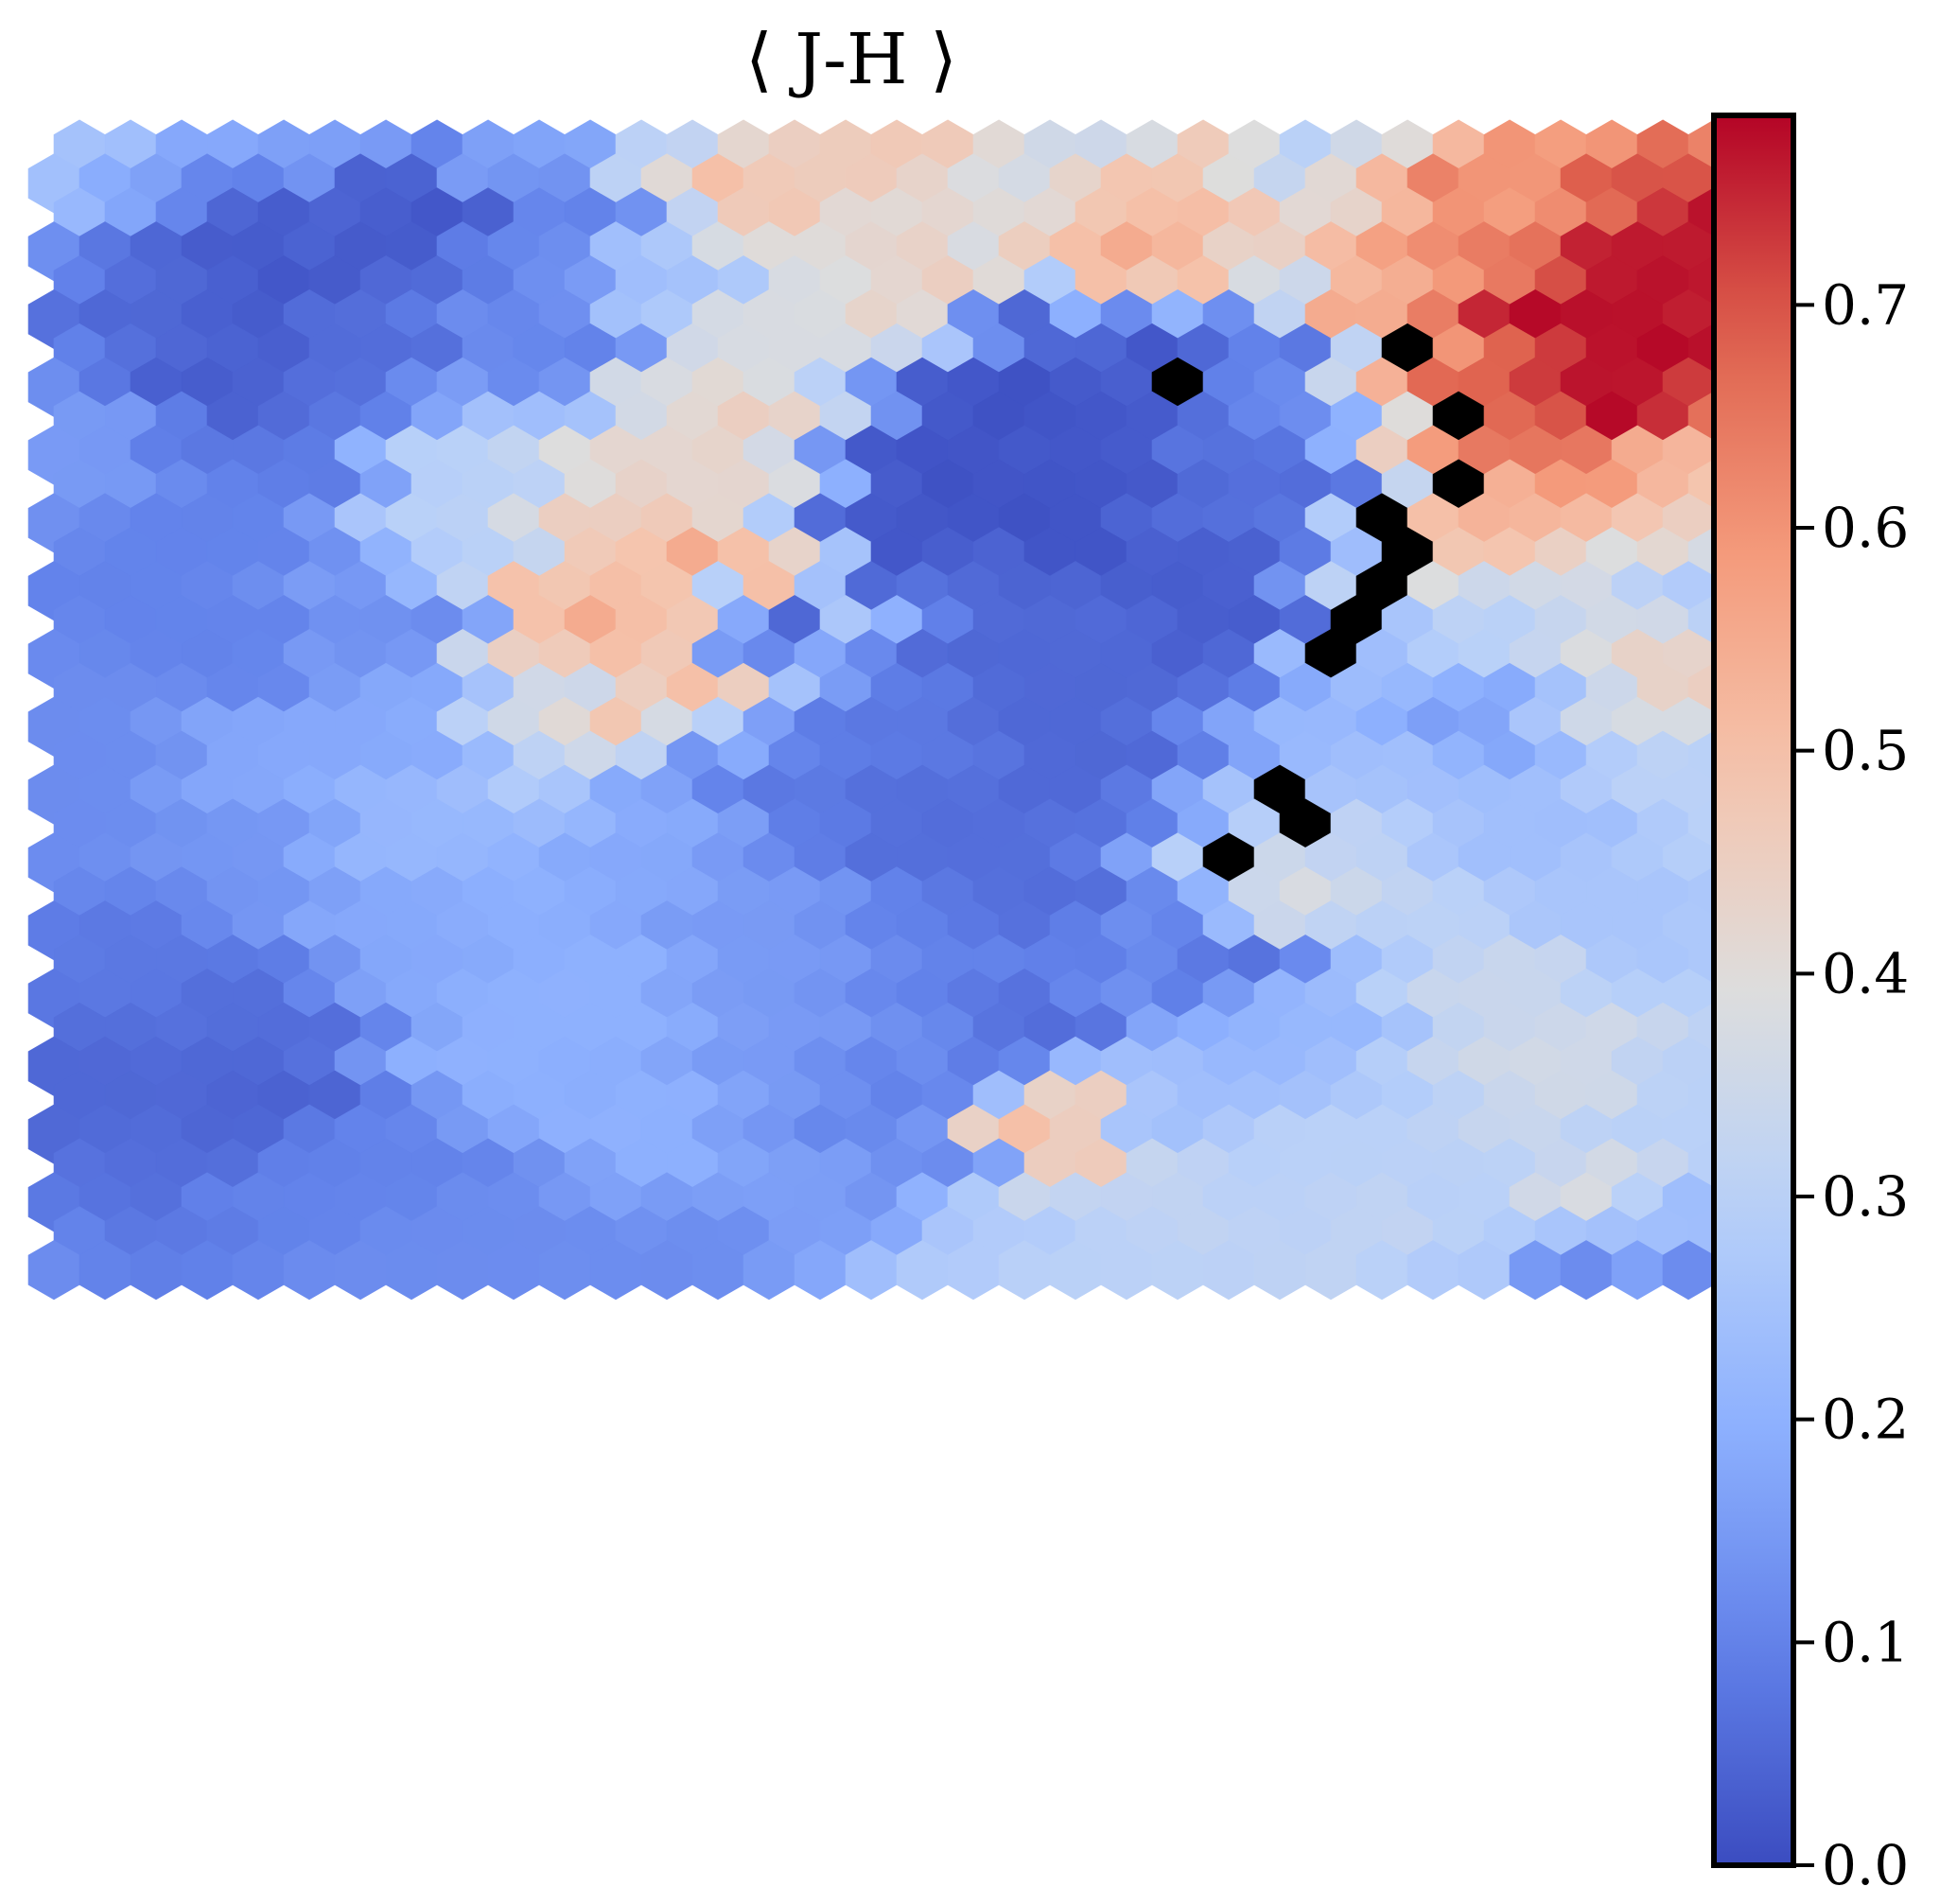 This screenshot has width=1940, height=1904. Describe the element at coordinates (1865, 751) in the screenshot. I see `colorbar-tick-label: 0.5` at that location.